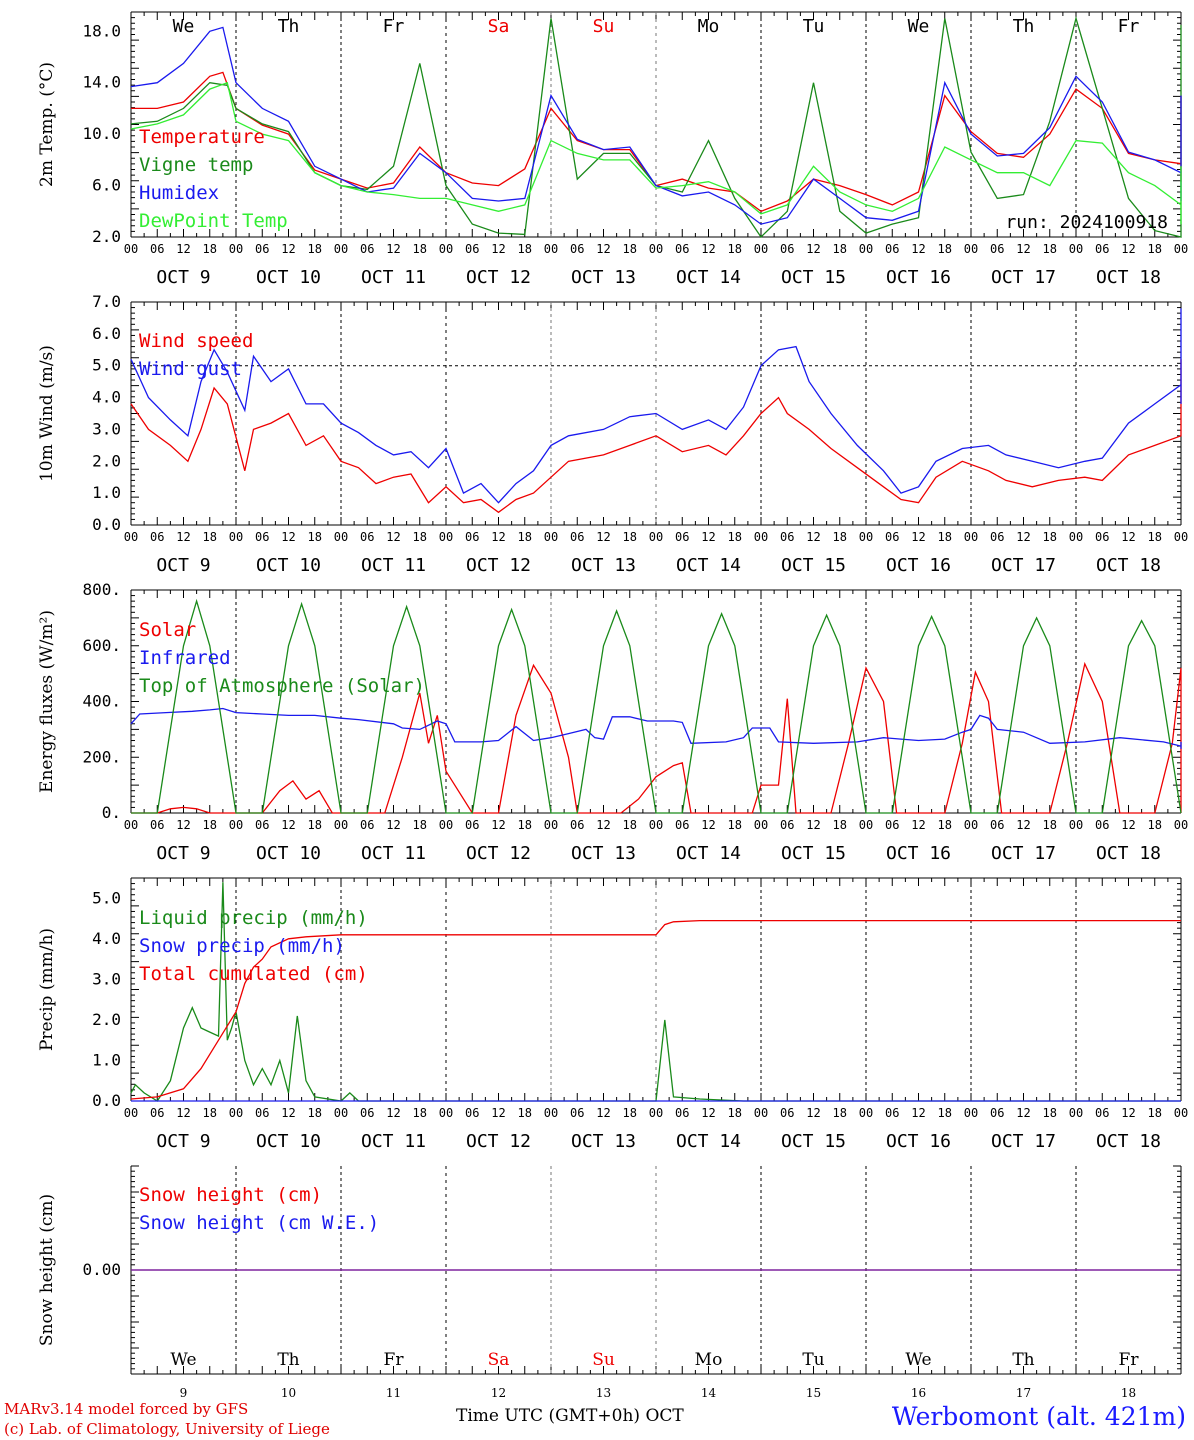  What do you see at coordinates (101, 82) in the screenshot?
I see `y-tick-label: 14.0` at bounding box center [101, 82].